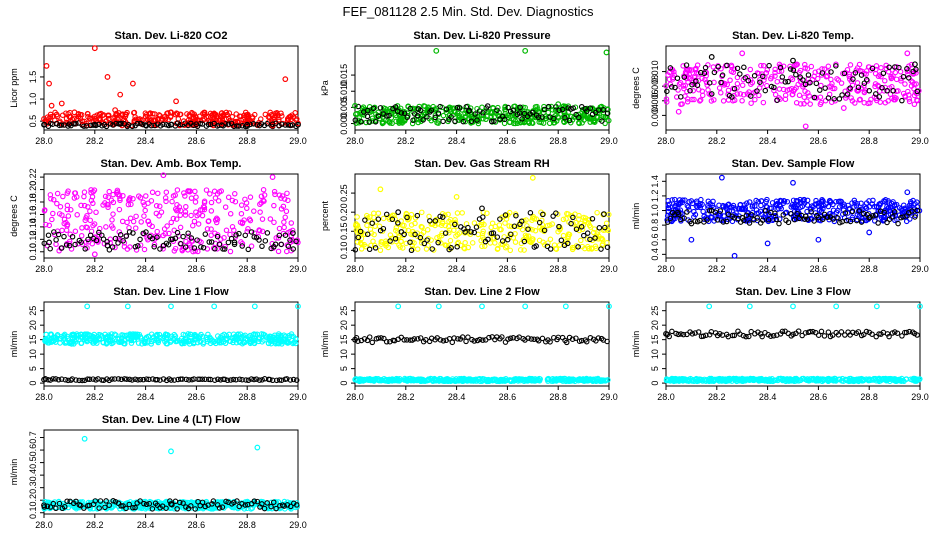 The image size is (936, 540). What do you see at coordinates (33, 177) in the screenshot?
I see `y-tick-label: 0.22` at bounding box center [33, 177].